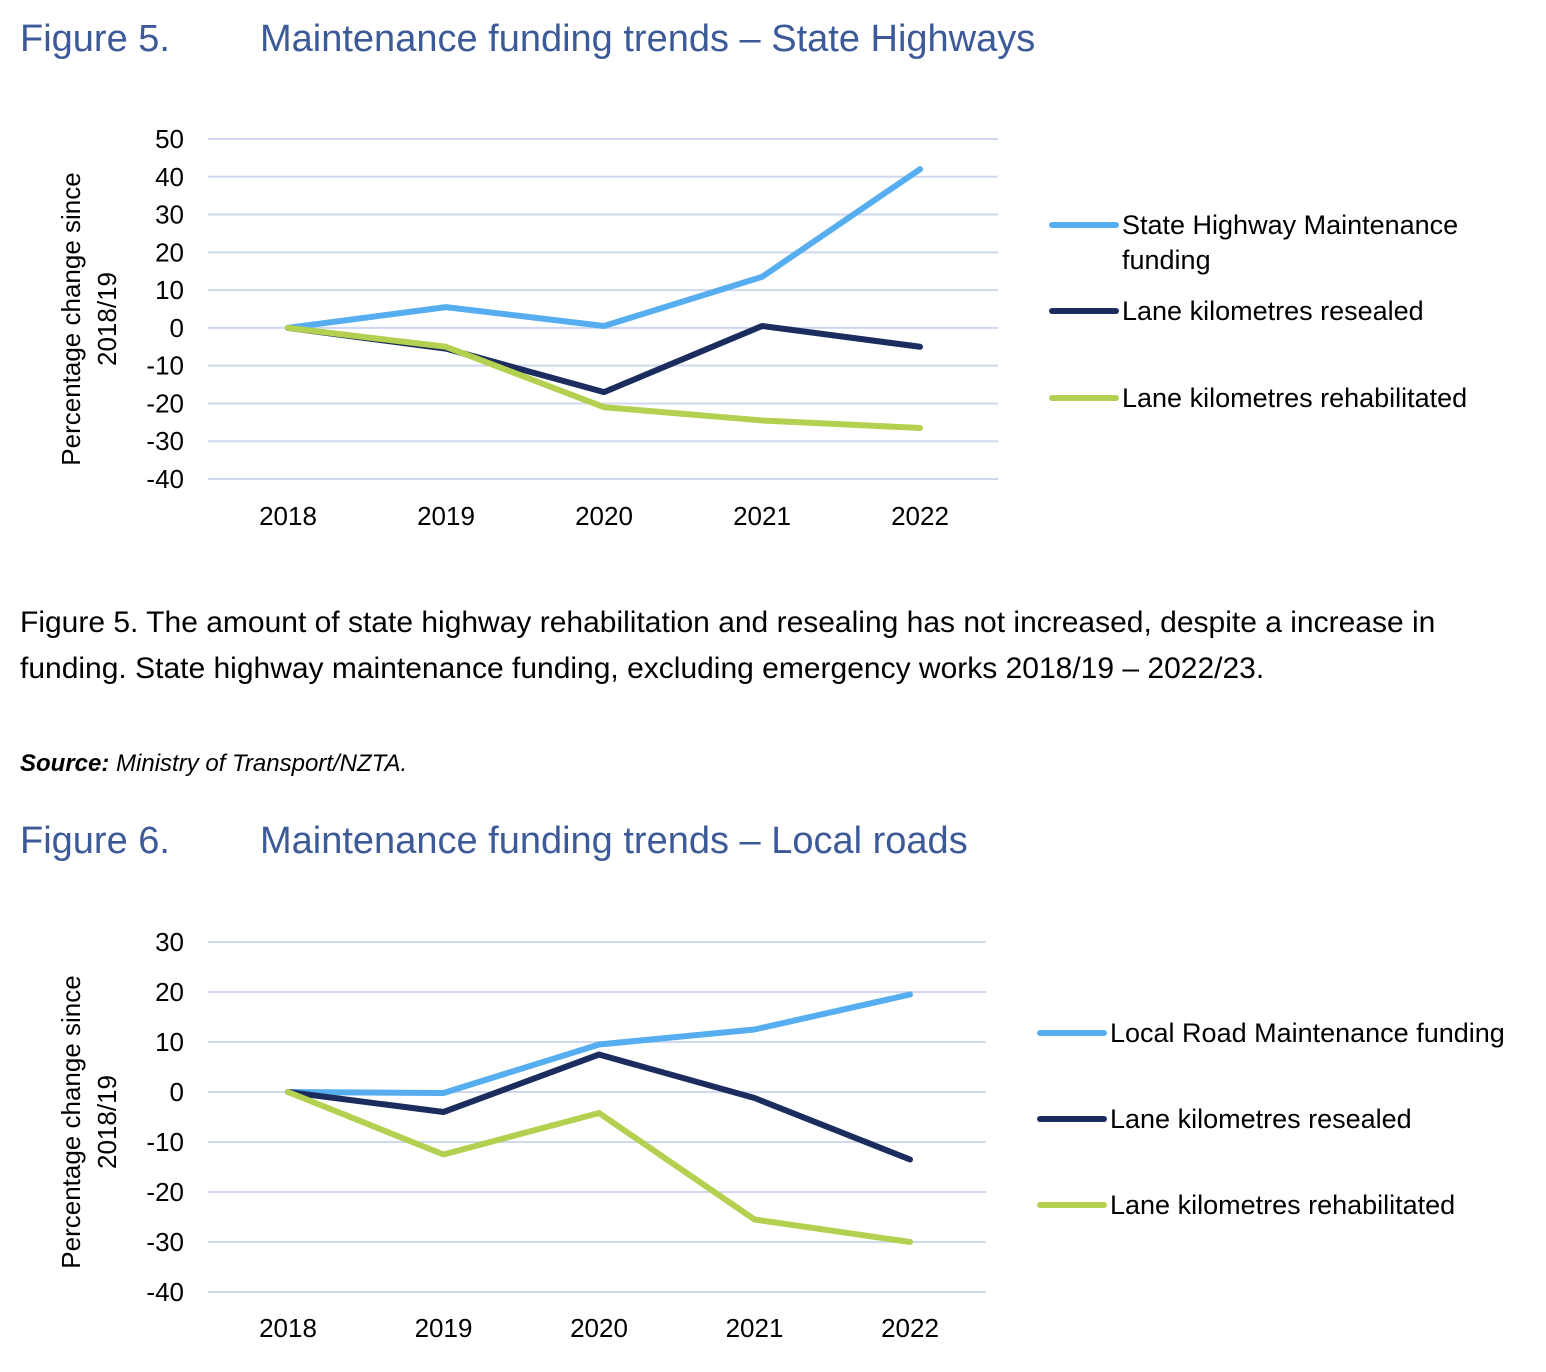  I want to click on legend-label: State Highway Maintenance funding, so click(1290, 242).